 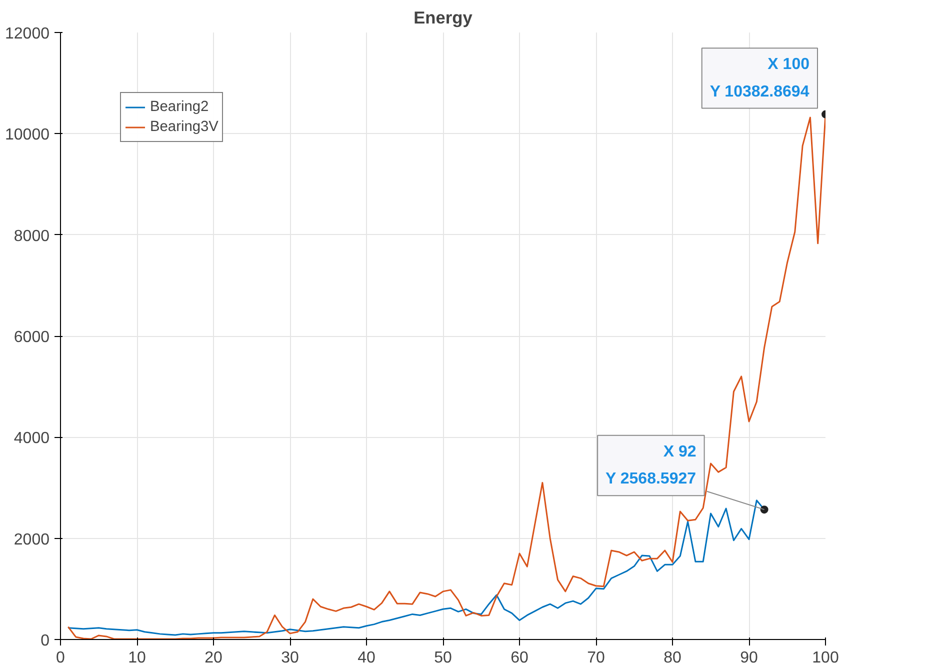 I want to click on x-tick-label: 50, so click(x=443, y=658).